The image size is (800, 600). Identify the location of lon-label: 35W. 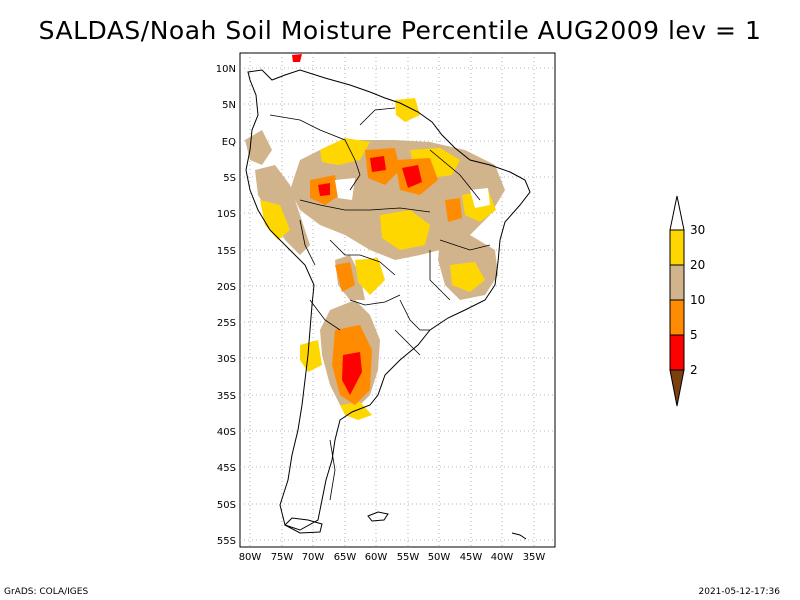
(534, 557).